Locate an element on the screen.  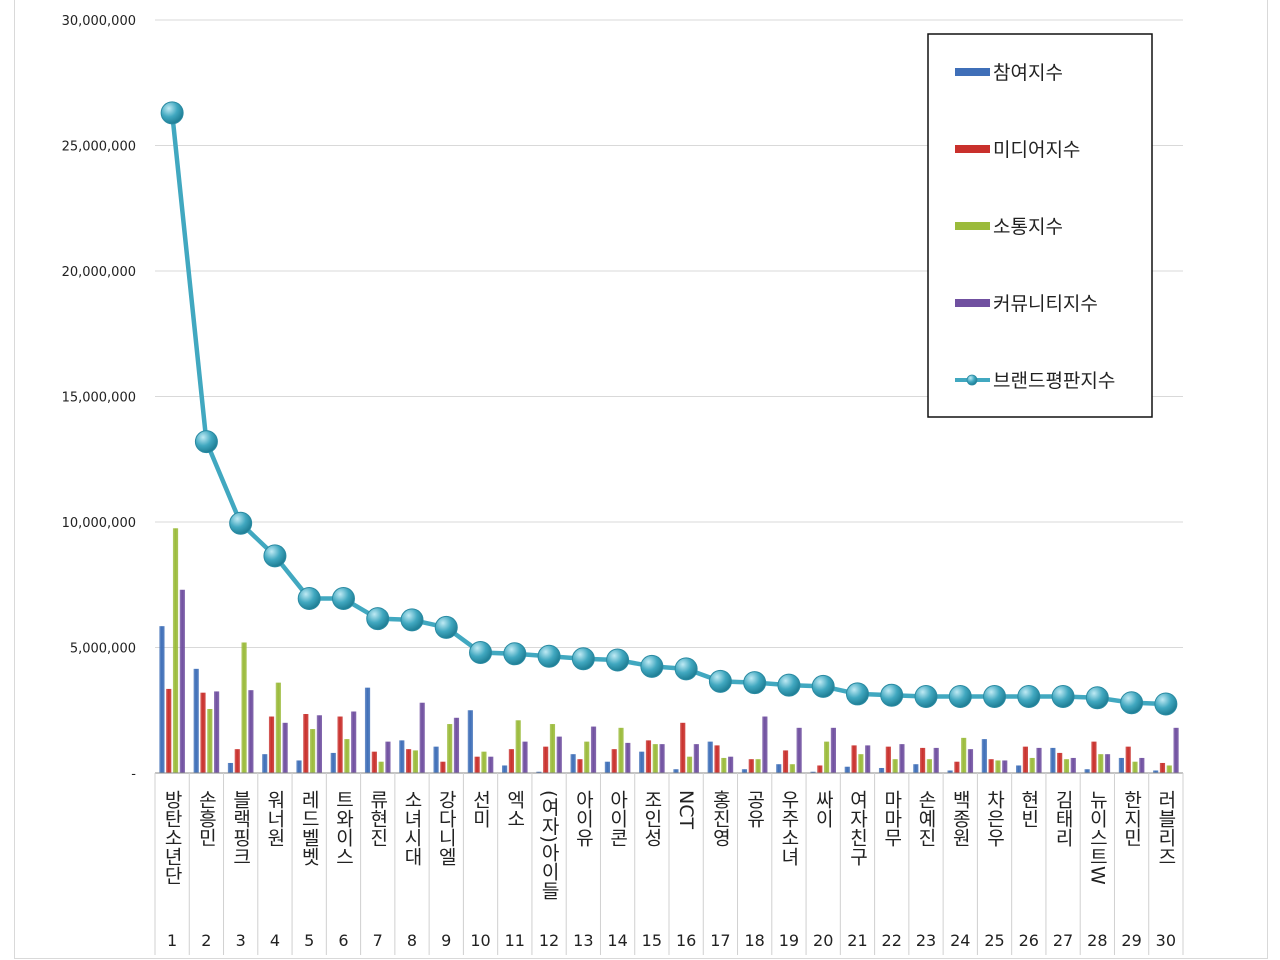
legend-label: 미디어지수 is located at coordinates (1036, 150).